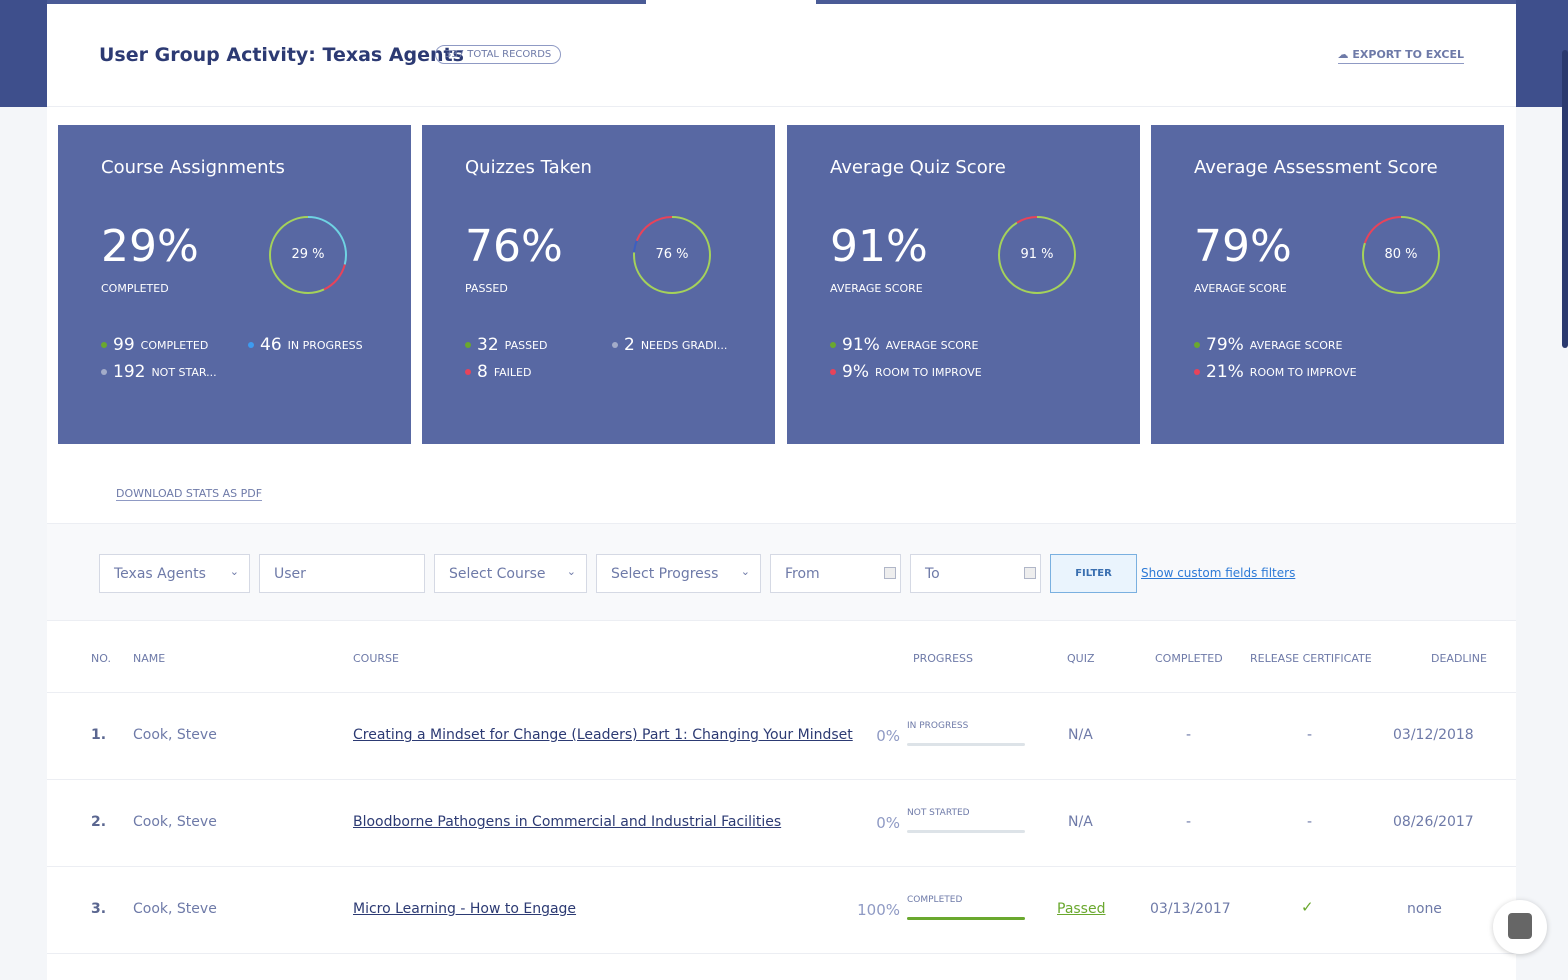 The height and width of the screenshot is (980, 1568). I want to click on course-select: Select Course ⌄, so click(510, 573).